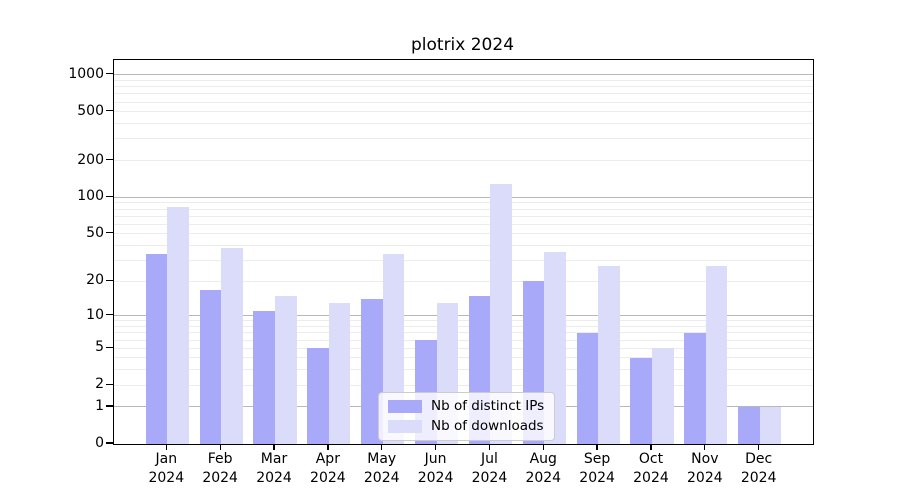  I want to click on x-tick-may, so click(382, 447).